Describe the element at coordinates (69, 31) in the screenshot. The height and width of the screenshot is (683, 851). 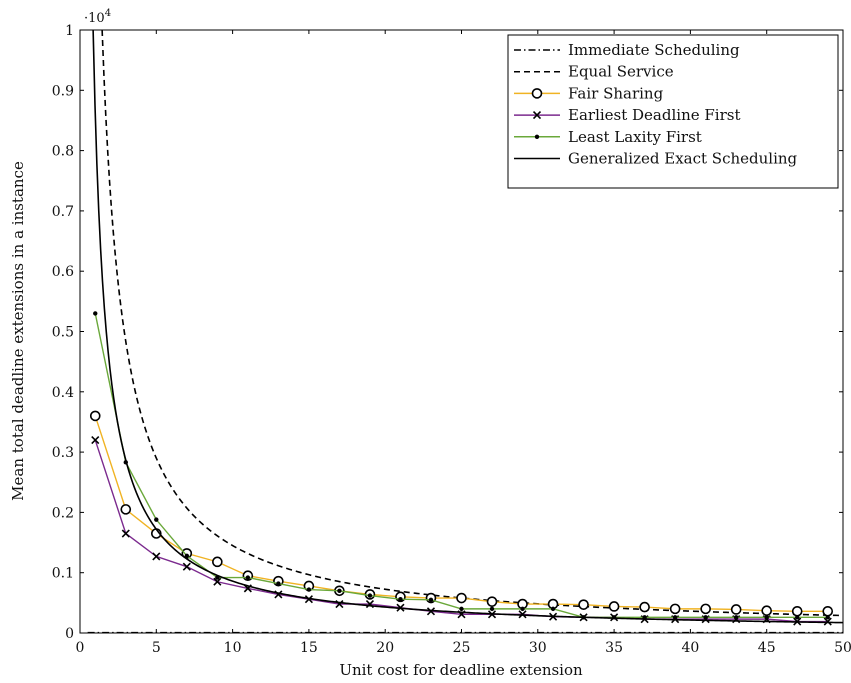
I see `y-tick-label: 1` at that location.